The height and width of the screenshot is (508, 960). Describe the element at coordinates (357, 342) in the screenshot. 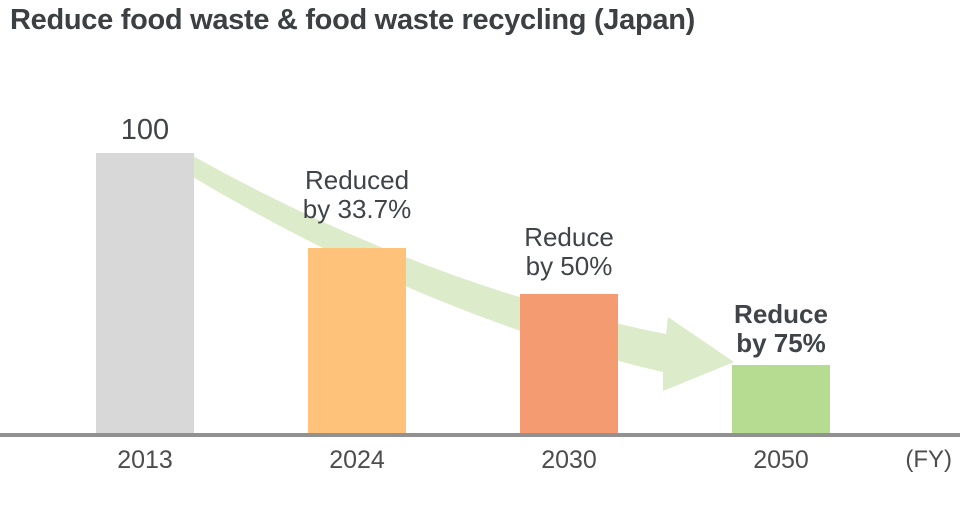

I see `bar-2024` at that location.